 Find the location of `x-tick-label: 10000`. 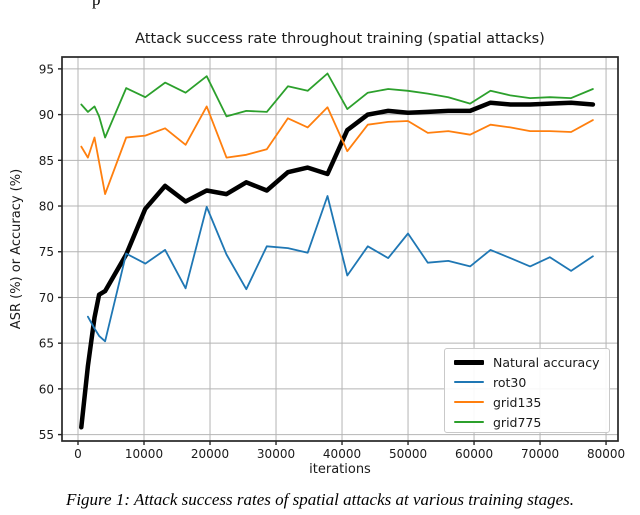

x-tick-label: 10000 is located at coordinates (144, 454).